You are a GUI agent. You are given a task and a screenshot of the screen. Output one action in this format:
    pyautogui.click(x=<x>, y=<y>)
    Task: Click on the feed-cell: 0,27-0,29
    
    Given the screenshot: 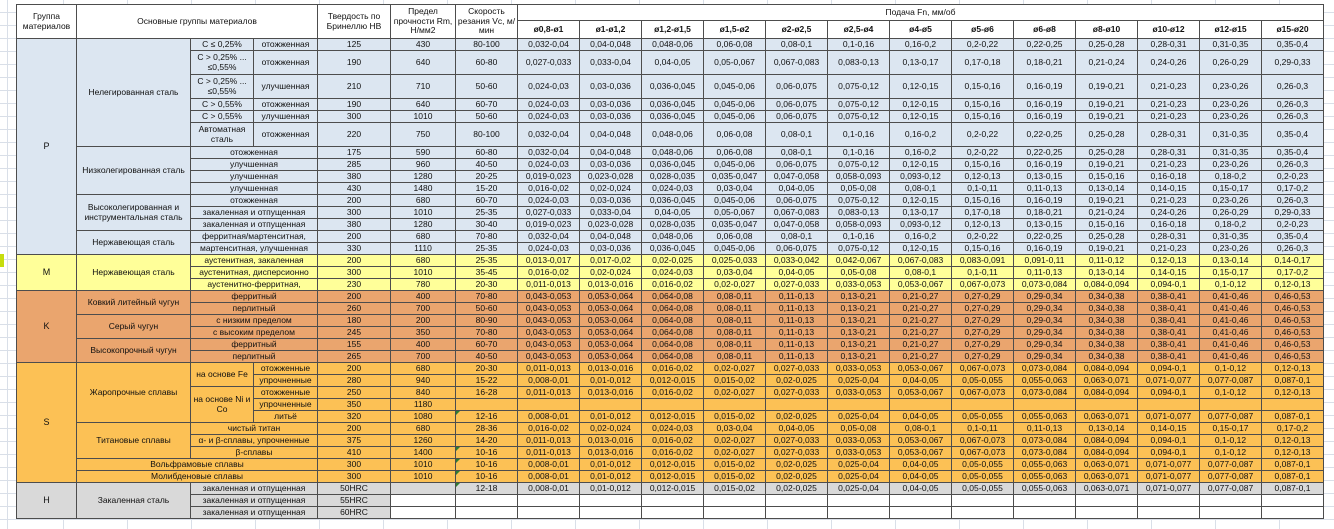 What is the action you would take?
    pyautogui.click(x=982, y=320)
    